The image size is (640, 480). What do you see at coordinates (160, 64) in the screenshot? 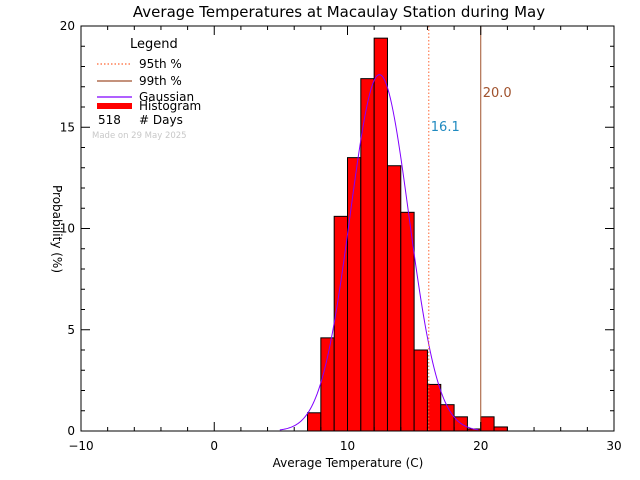
I see `legend-95th-label: 95th %` at bounding box center [160, 64].